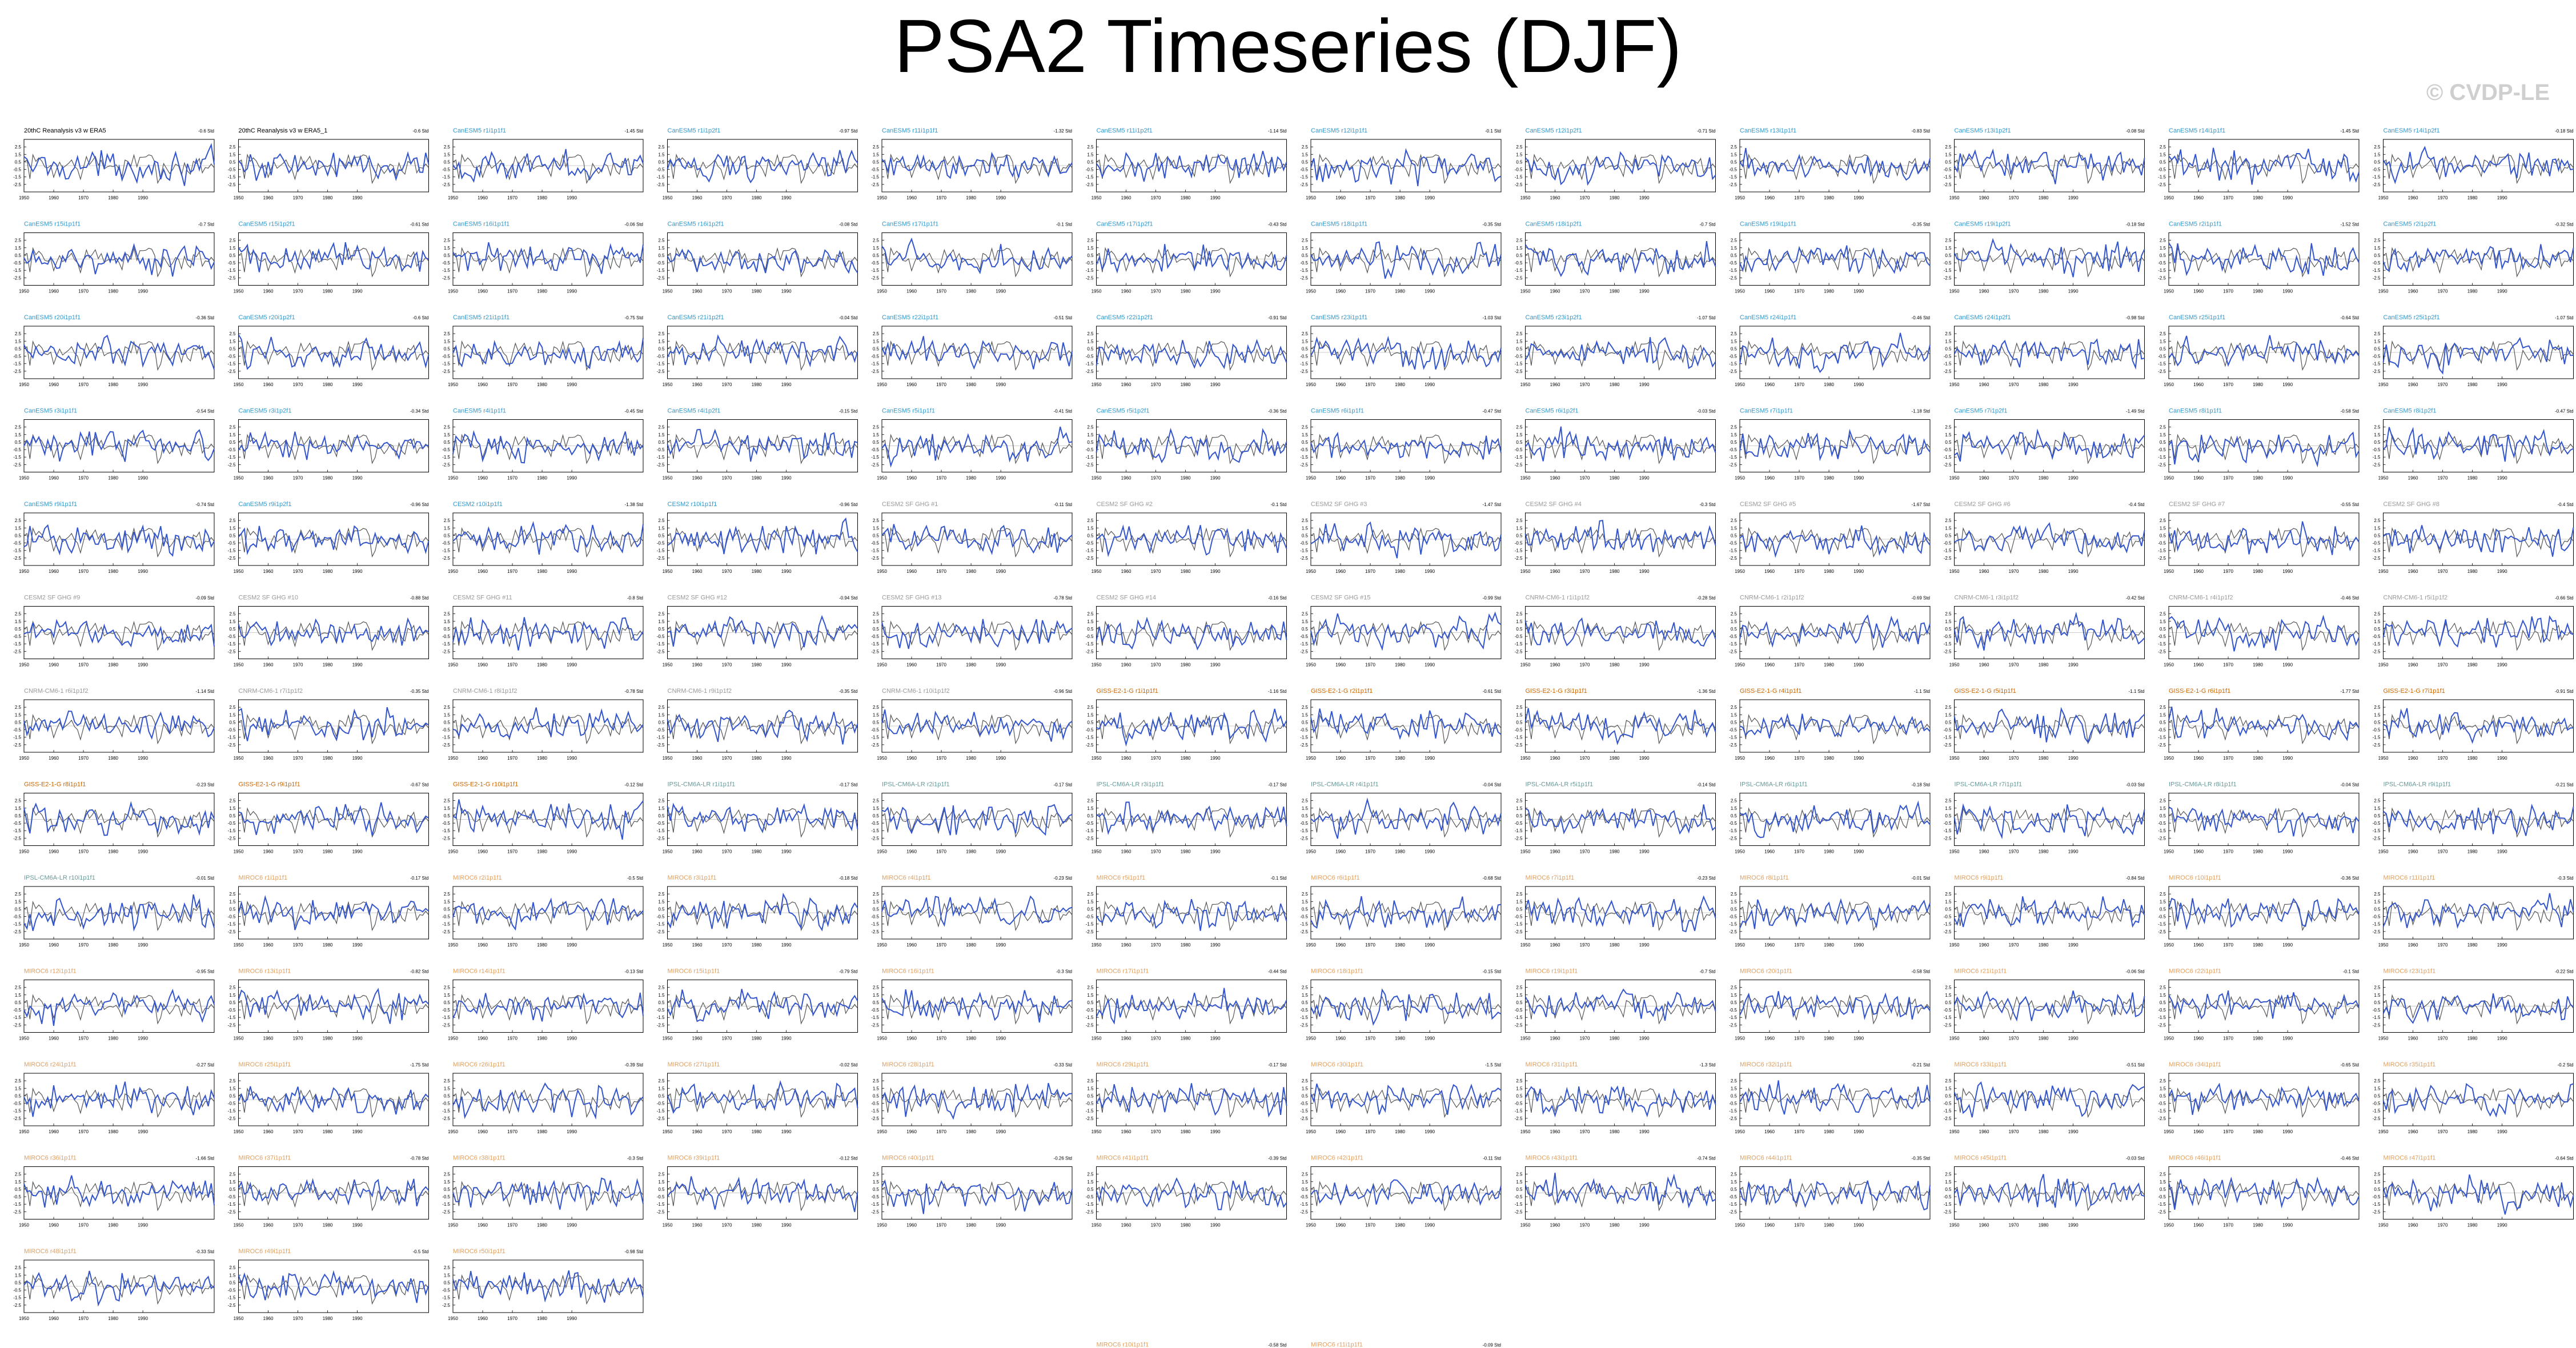 This screenshot has height=1348, width=2576. Describe the element at coordinates (206, 131) in the screenshot. I see `panel-trend: -0.6 Std` at that location.